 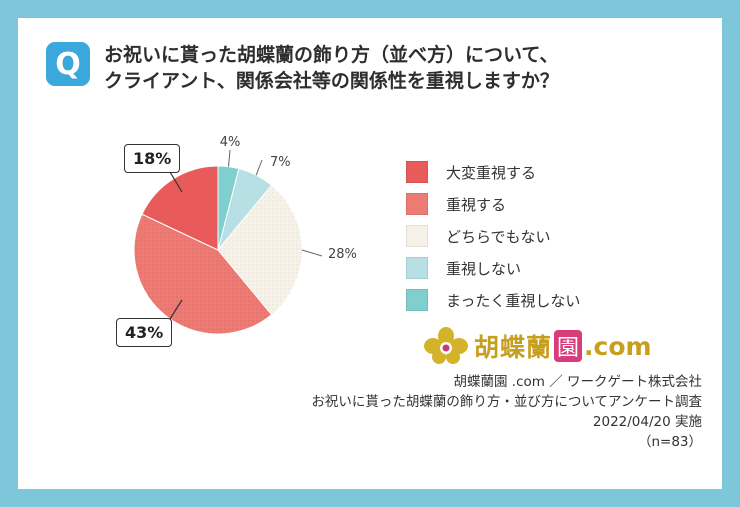 What do you see at coordinates (446, 345) in the screenshot?
I see `orchid-icon` at bounding box center [446, 345].